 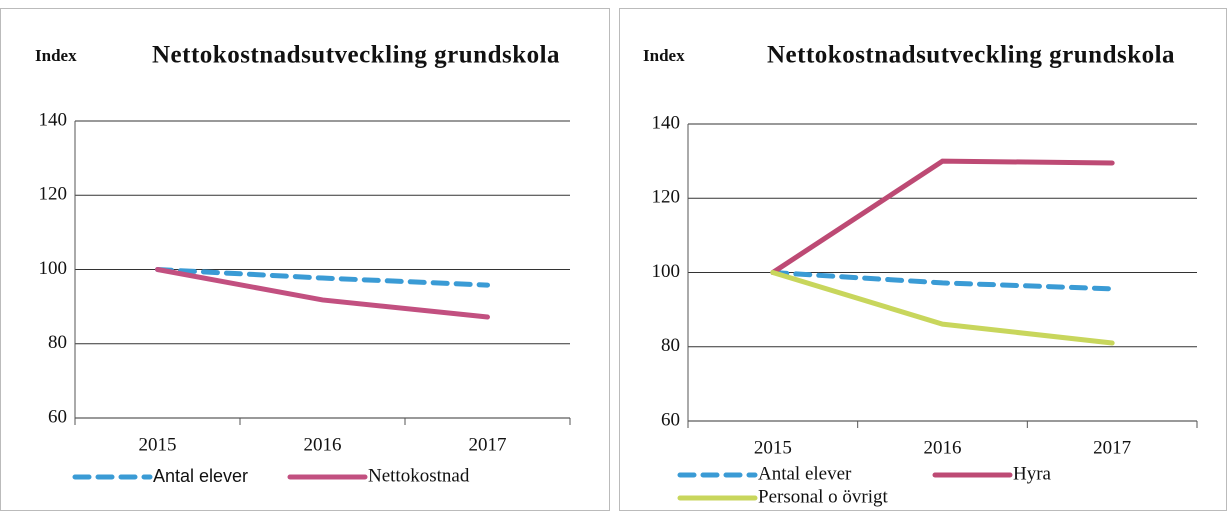 I want to click on legend-label: Hyra, so click(x=1032, y=473).